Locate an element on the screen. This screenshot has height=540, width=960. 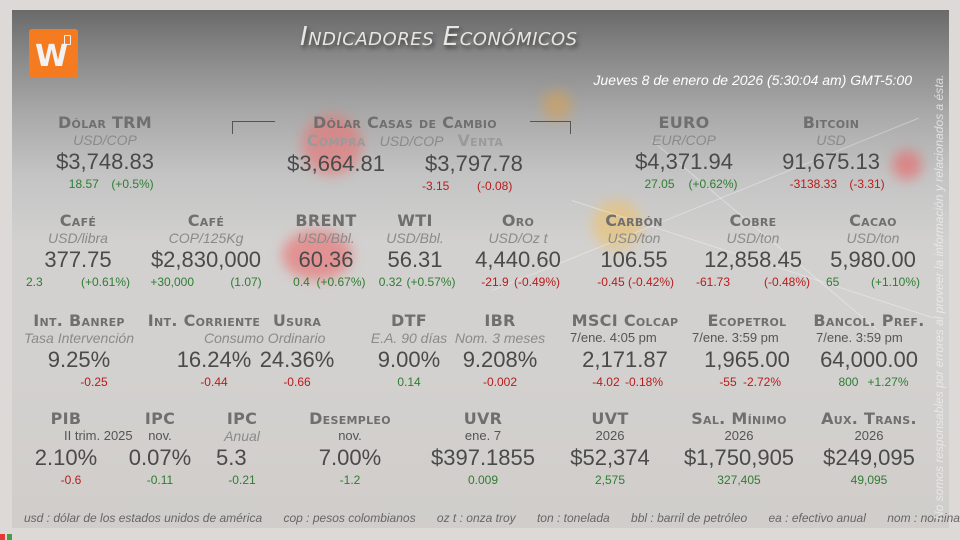
indicator-label: MSCI Colcap is located at coordinates (625, 320).